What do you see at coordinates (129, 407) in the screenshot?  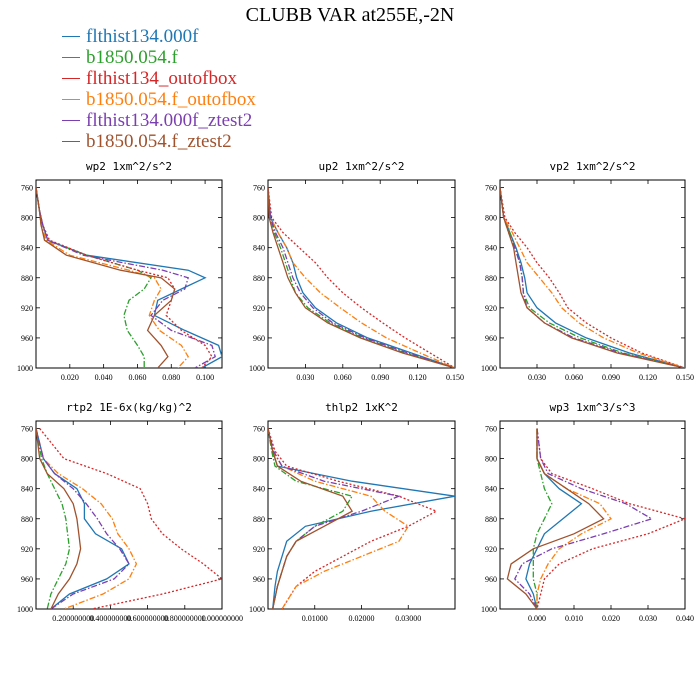 I see `panel-title: rtp2 1E-6x(kg/kg)^2` at bounding box center [129, 407].